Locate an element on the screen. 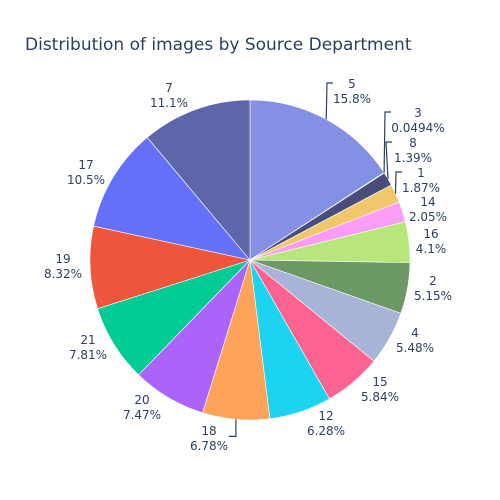 The height and width of the screenshot is (500, 500). slice-label-17: 17 10.5% is located at coordinates (86, 172).